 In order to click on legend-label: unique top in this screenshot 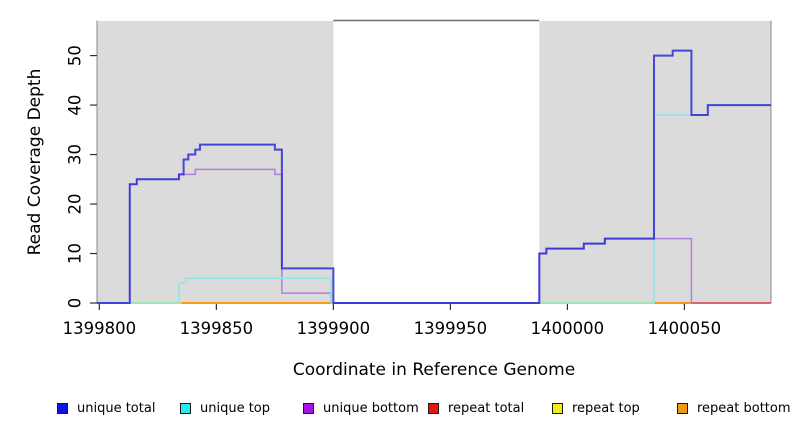, I will do `click(235, 408)`.